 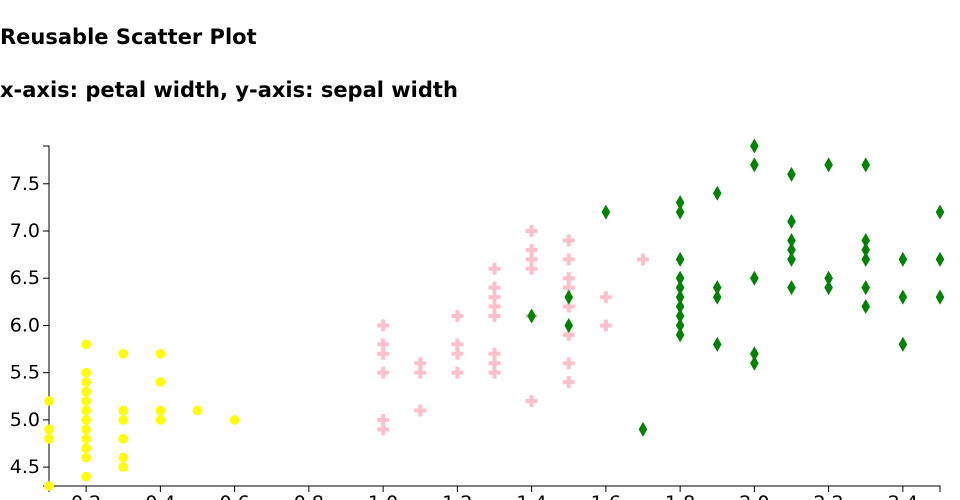 What do you see at coordinates (25, 278) in the screenshot?
I see `y-tick-label: 6.5` at bounding box center [25, 278].